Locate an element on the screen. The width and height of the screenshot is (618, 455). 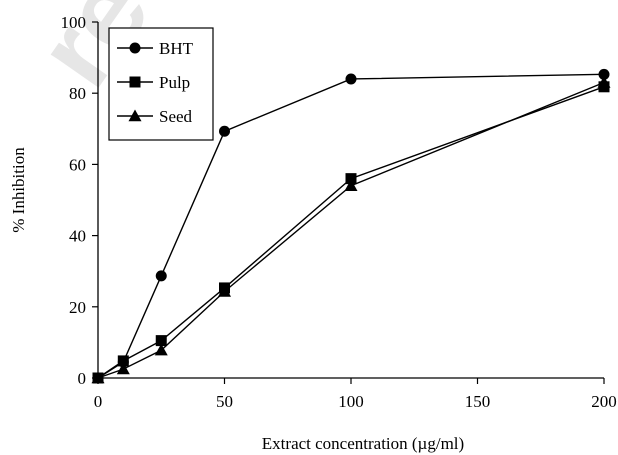
legend-marker-seed is located at coordinates (135, 115).